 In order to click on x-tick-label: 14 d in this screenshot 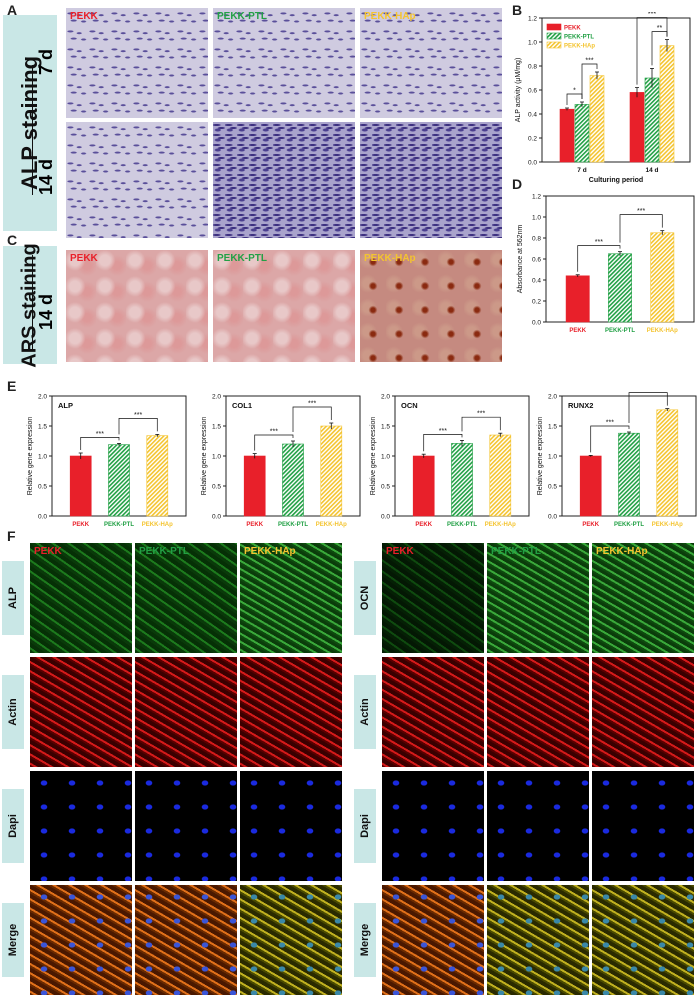, I will do `click(651, 170)`.